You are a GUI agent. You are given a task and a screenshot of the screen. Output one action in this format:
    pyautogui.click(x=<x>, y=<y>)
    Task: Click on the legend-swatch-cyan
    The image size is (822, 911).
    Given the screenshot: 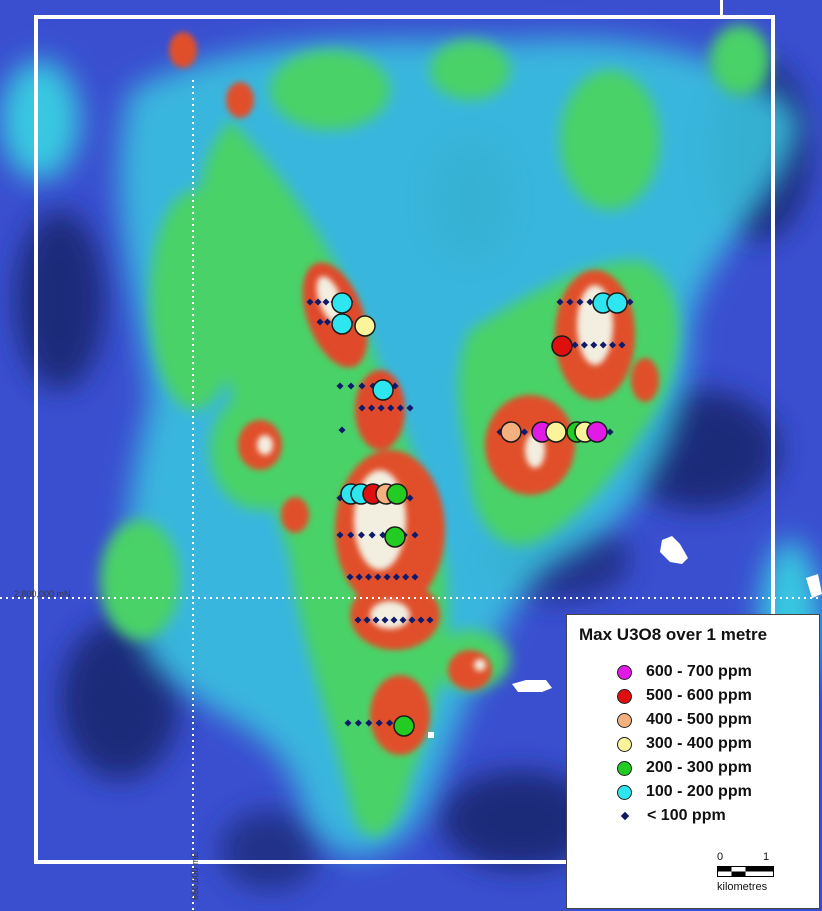 What is the action you would take?
    pyautogui.click(x=624, y=792)
    